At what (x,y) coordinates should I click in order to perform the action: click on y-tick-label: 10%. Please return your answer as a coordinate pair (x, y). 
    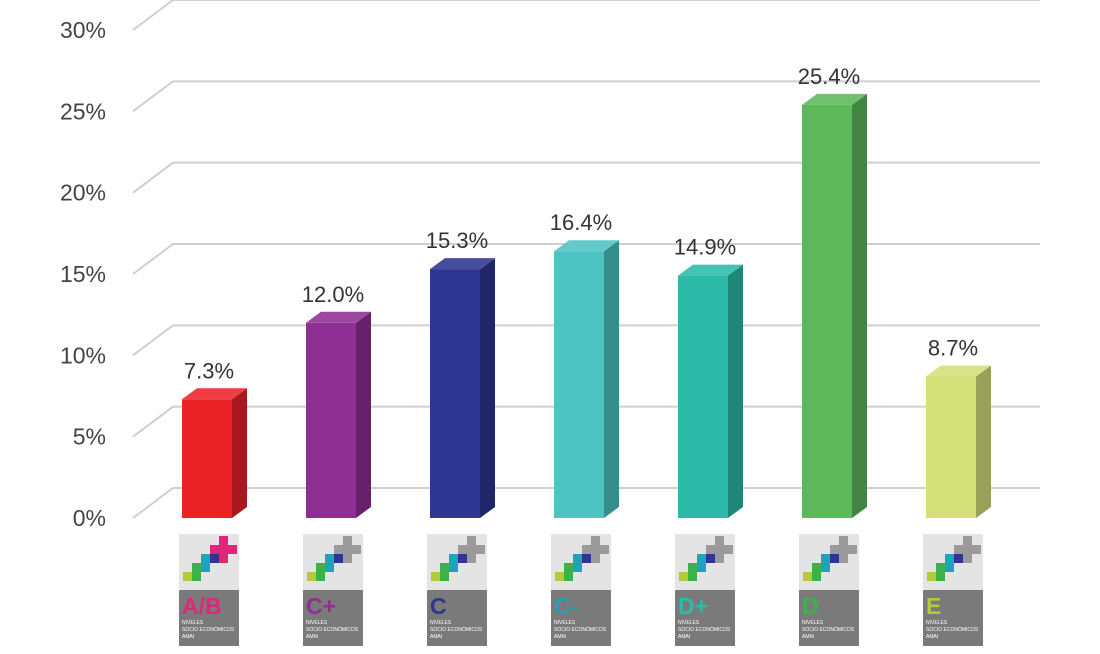
    Looking at the image, I should click on (83, 355).